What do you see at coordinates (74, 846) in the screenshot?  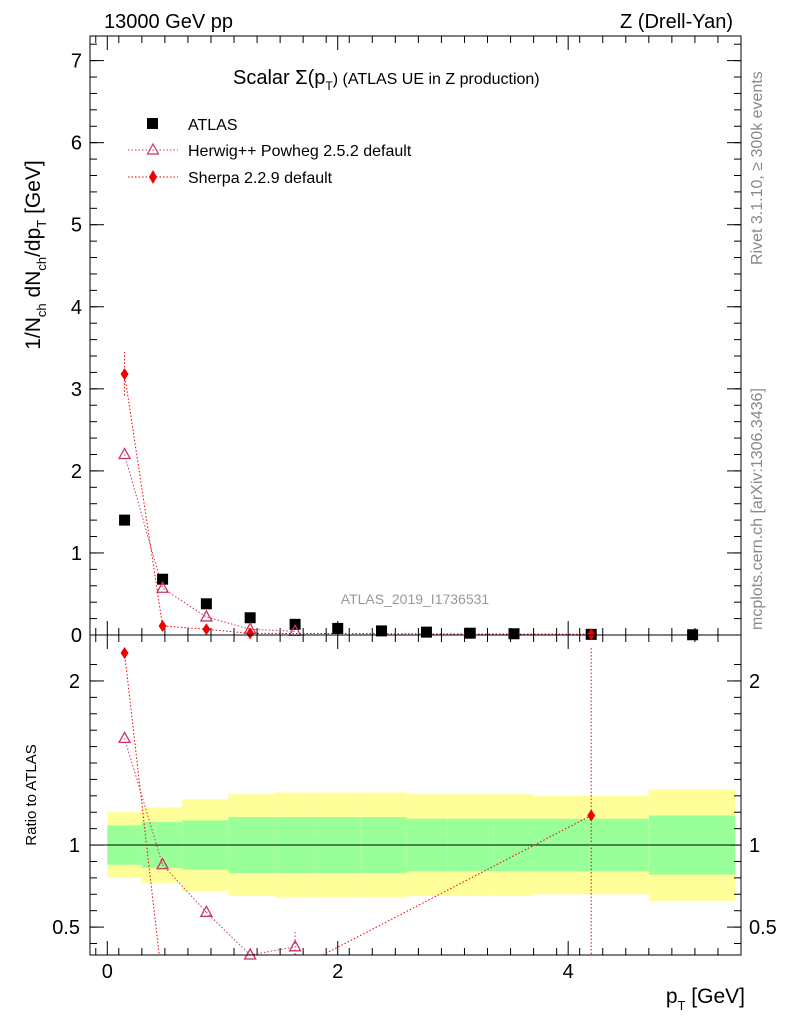 I see `ratio-y-tick-label-1: 1` at bounding box center [74, 846].